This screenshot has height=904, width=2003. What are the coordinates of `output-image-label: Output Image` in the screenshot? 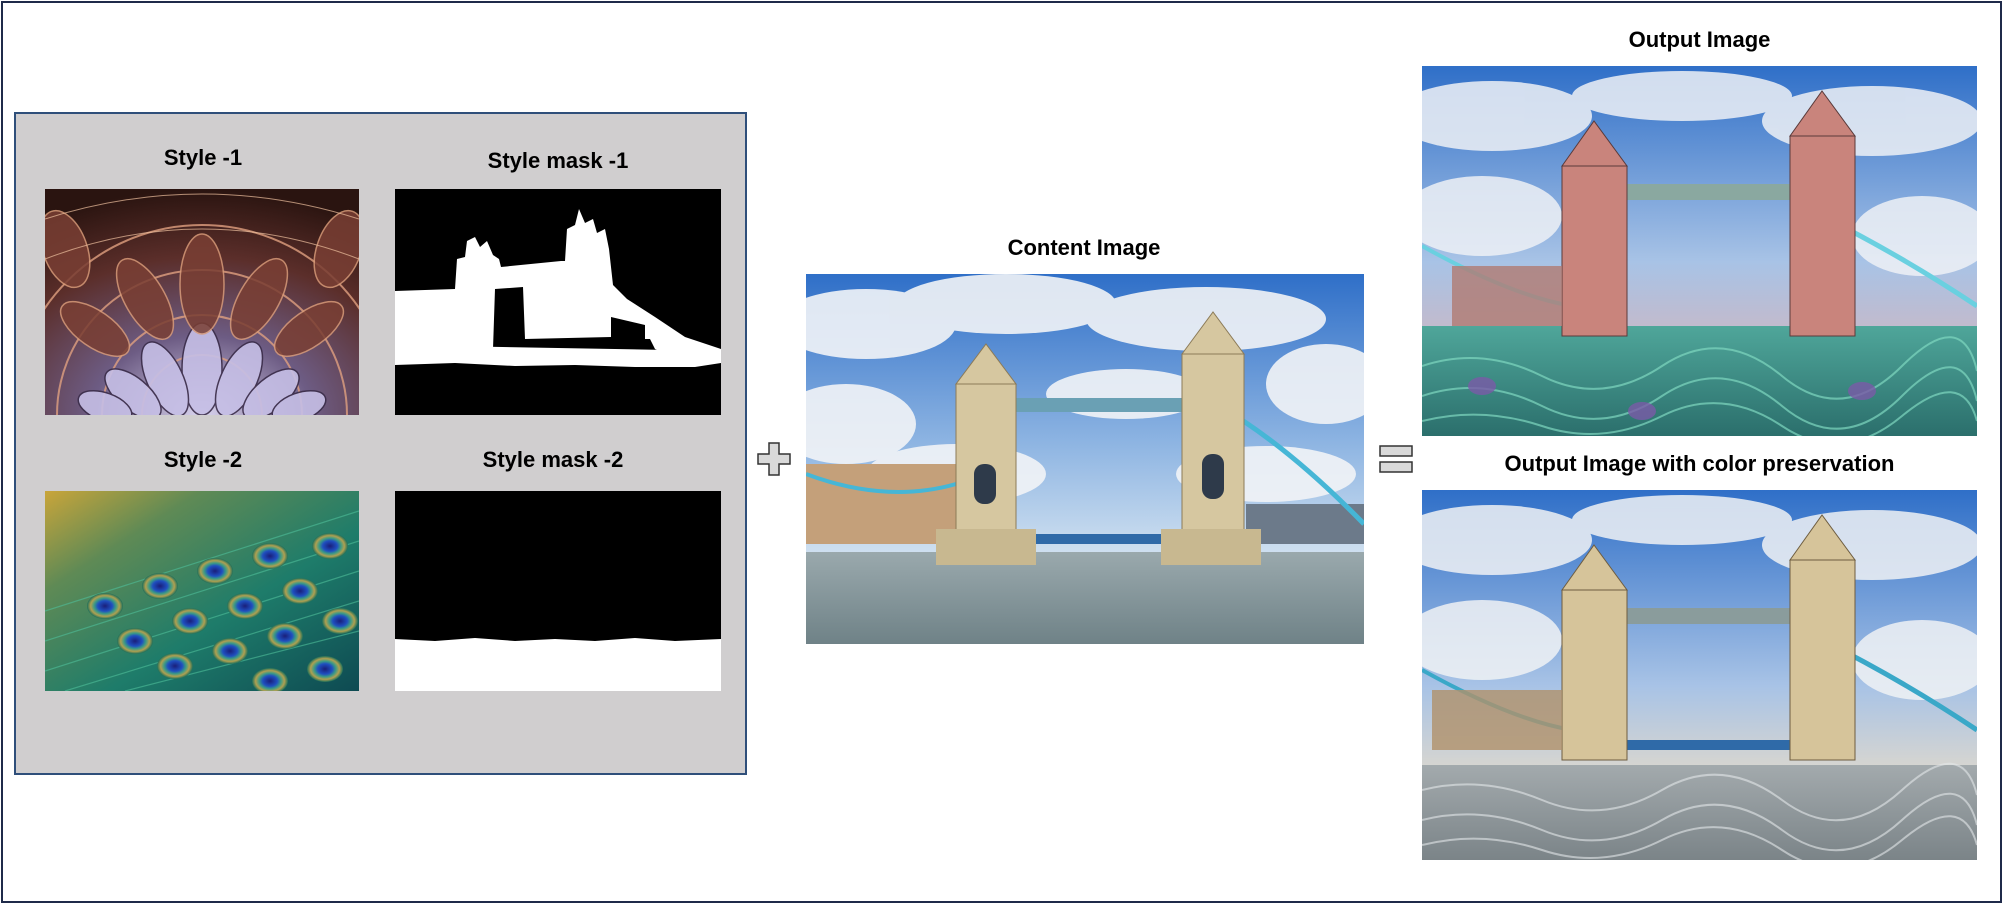 It's located at (1699, 39).